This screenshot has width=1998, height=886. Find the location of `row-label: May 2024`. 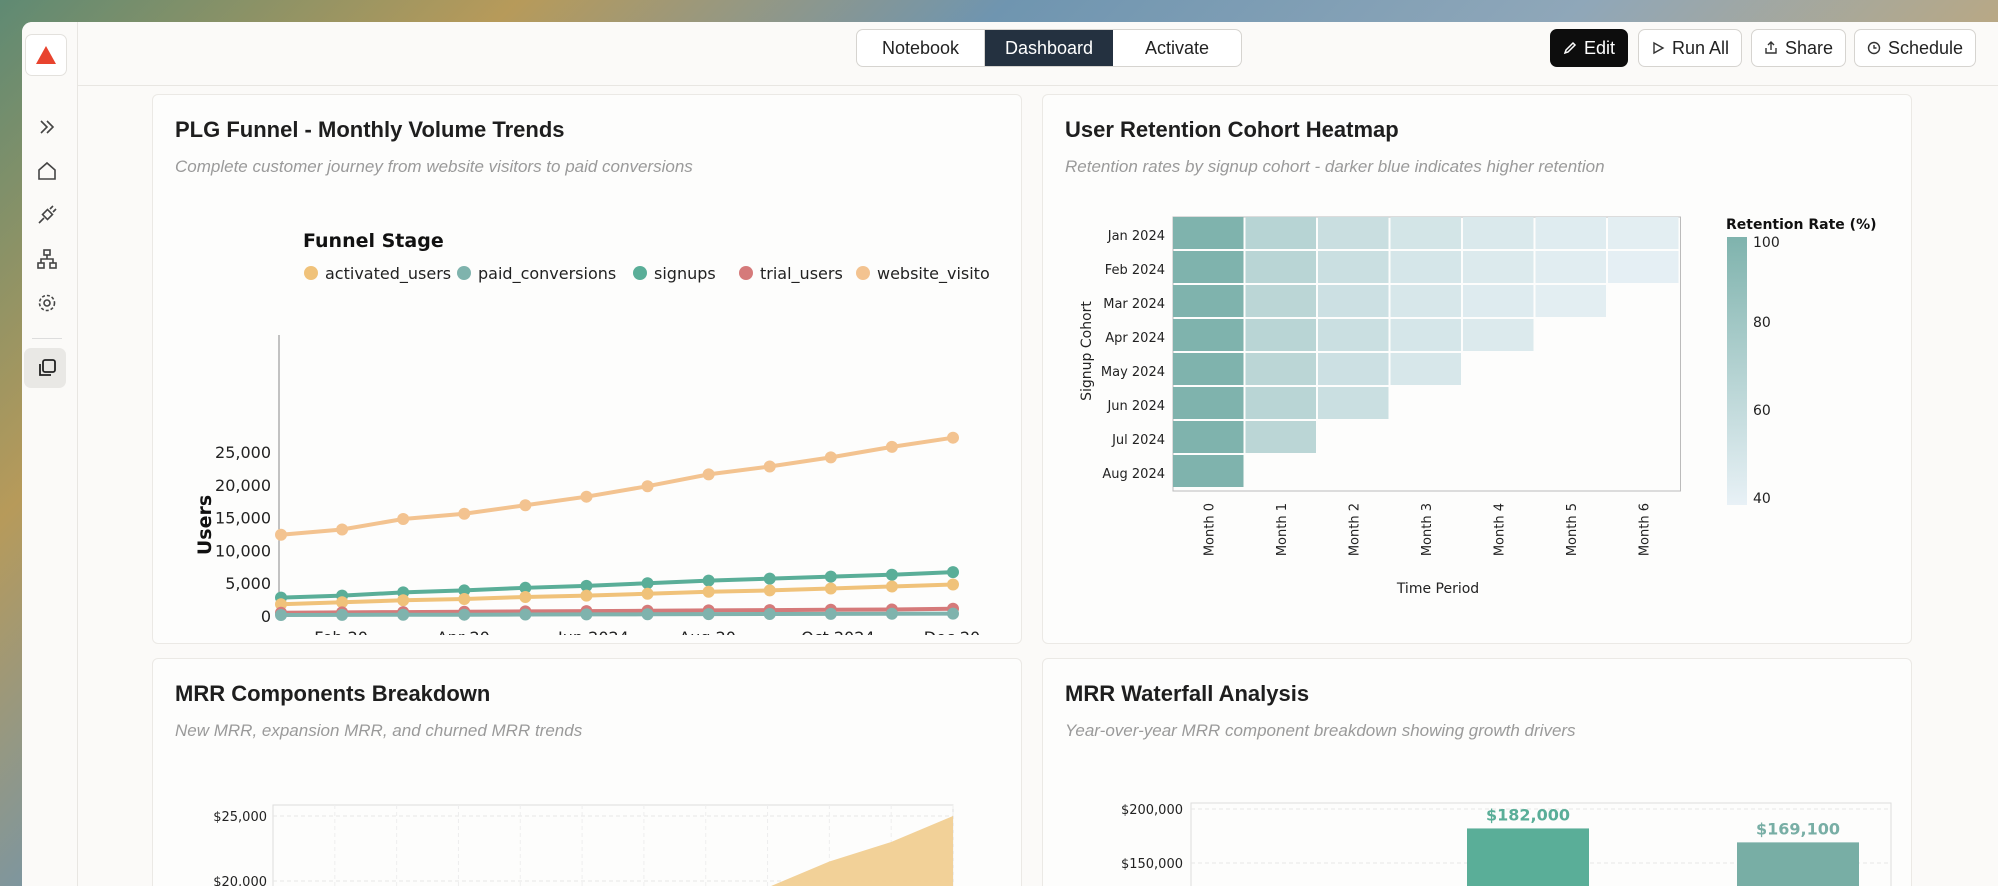

row-label: May 2024 is located at coordinates (1133, 372).